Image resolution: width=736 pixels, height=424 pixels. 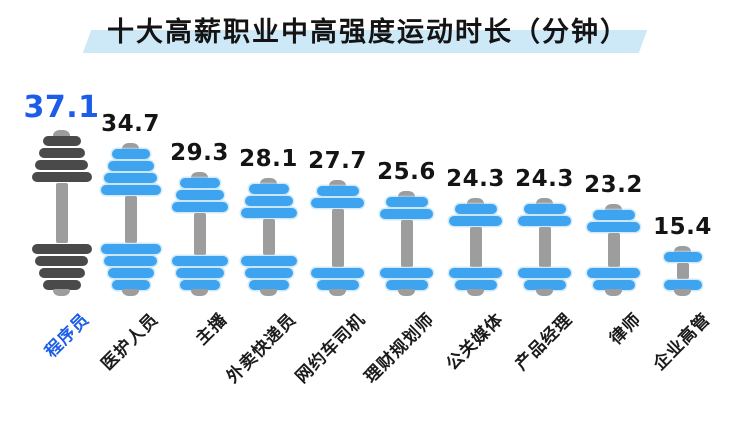 What do you see at coordinates (625, 329) in the screenshot?
I see `category-label: 律师` at bounding box center [625, 329].